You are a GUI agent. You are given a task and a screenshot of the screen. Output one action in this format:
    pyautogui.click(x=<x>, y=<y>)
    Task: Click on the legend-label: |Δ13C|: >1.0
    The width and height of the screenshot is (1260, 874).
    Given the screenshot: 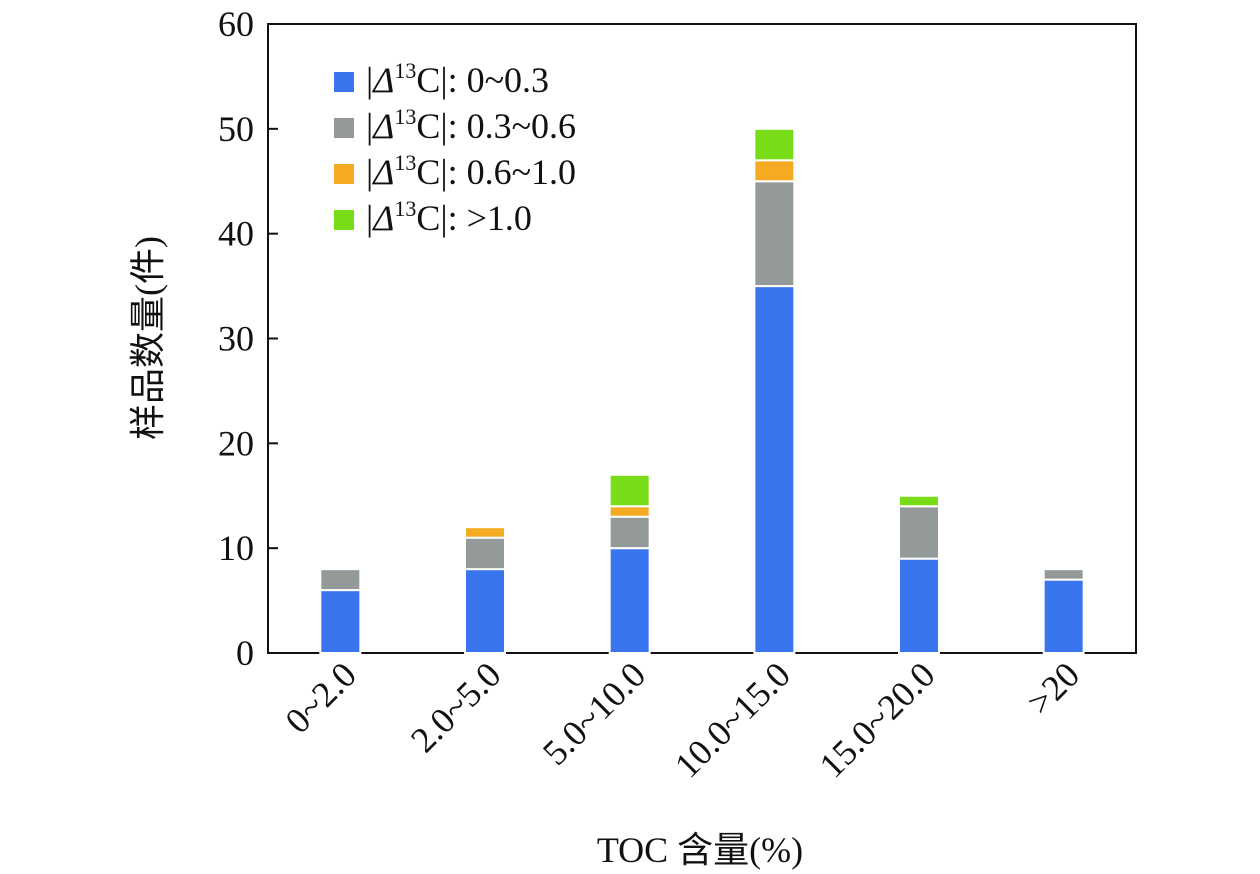 What is the action you would take?
    pyautogui.click(x=449, y=217)
    